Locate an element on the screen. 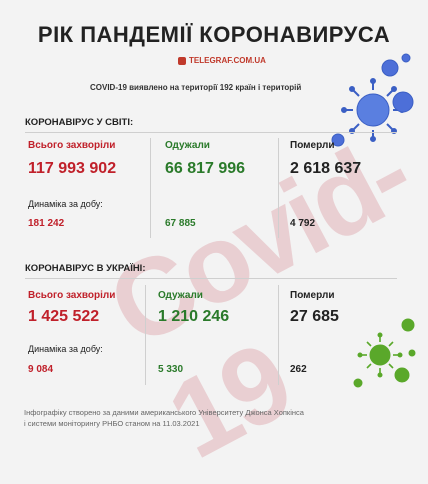 This screenshot has width=428, height=484. brand-logo: TELEGRAF.COM.UA is located at coordinates (222, 60).